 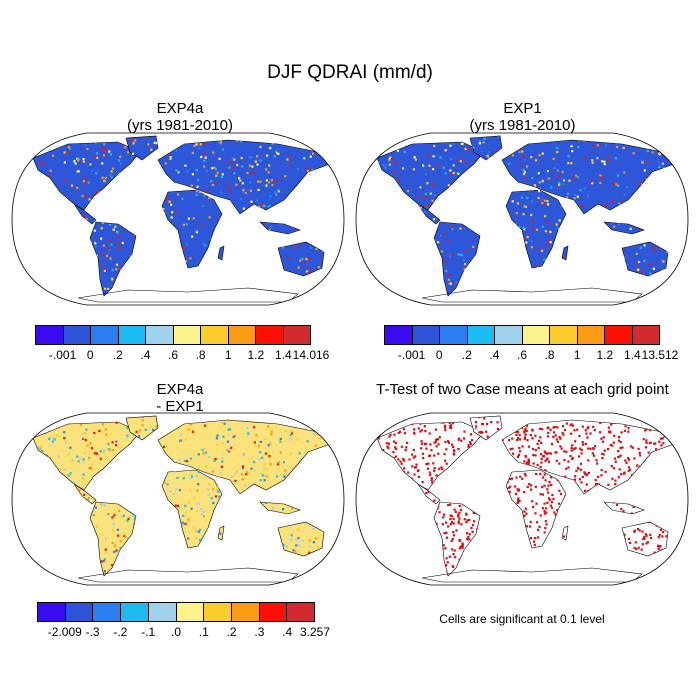 I want to click on colorbar-tick-label: -2.009, so click(x=65, y=632).